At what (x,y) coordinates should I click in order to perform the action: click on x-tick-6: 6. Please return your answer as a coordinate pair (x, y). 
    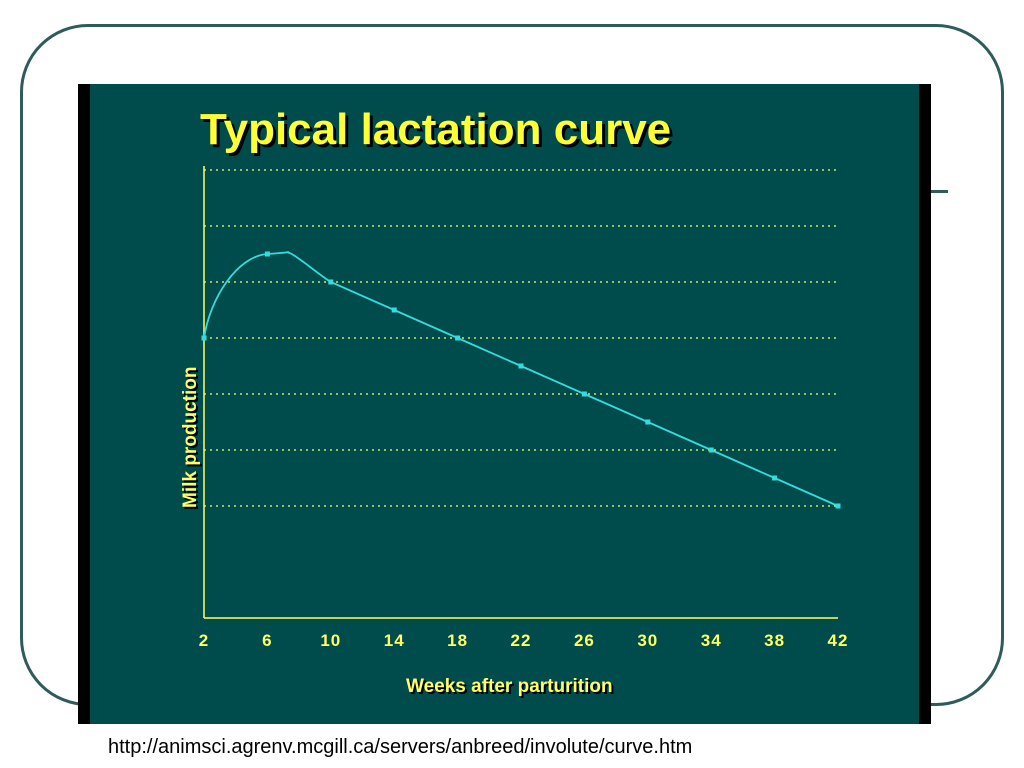
    Looking at the image, I should click on (267, 640).